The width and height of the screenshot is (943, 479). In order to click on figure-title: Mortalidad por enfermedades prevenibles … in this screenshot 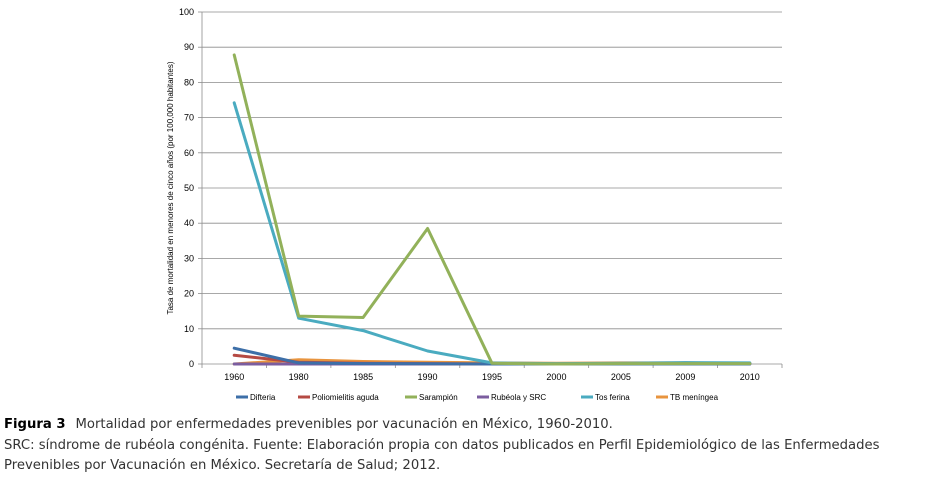, I will do `click(344, 424)`.